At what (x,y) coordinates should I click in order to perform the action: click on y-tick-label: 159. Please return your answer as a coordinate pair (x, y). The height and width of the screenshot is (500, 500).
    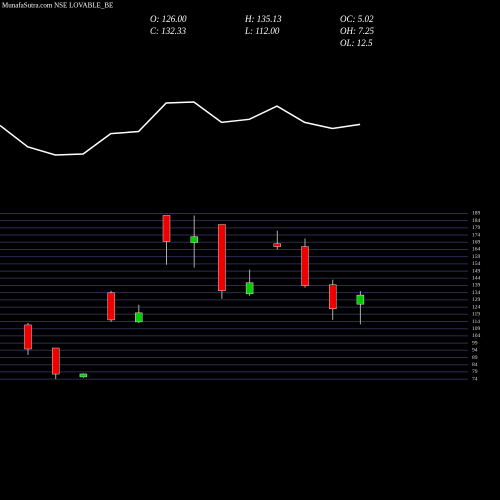
    Looking at the image, I should click on (476, 257).